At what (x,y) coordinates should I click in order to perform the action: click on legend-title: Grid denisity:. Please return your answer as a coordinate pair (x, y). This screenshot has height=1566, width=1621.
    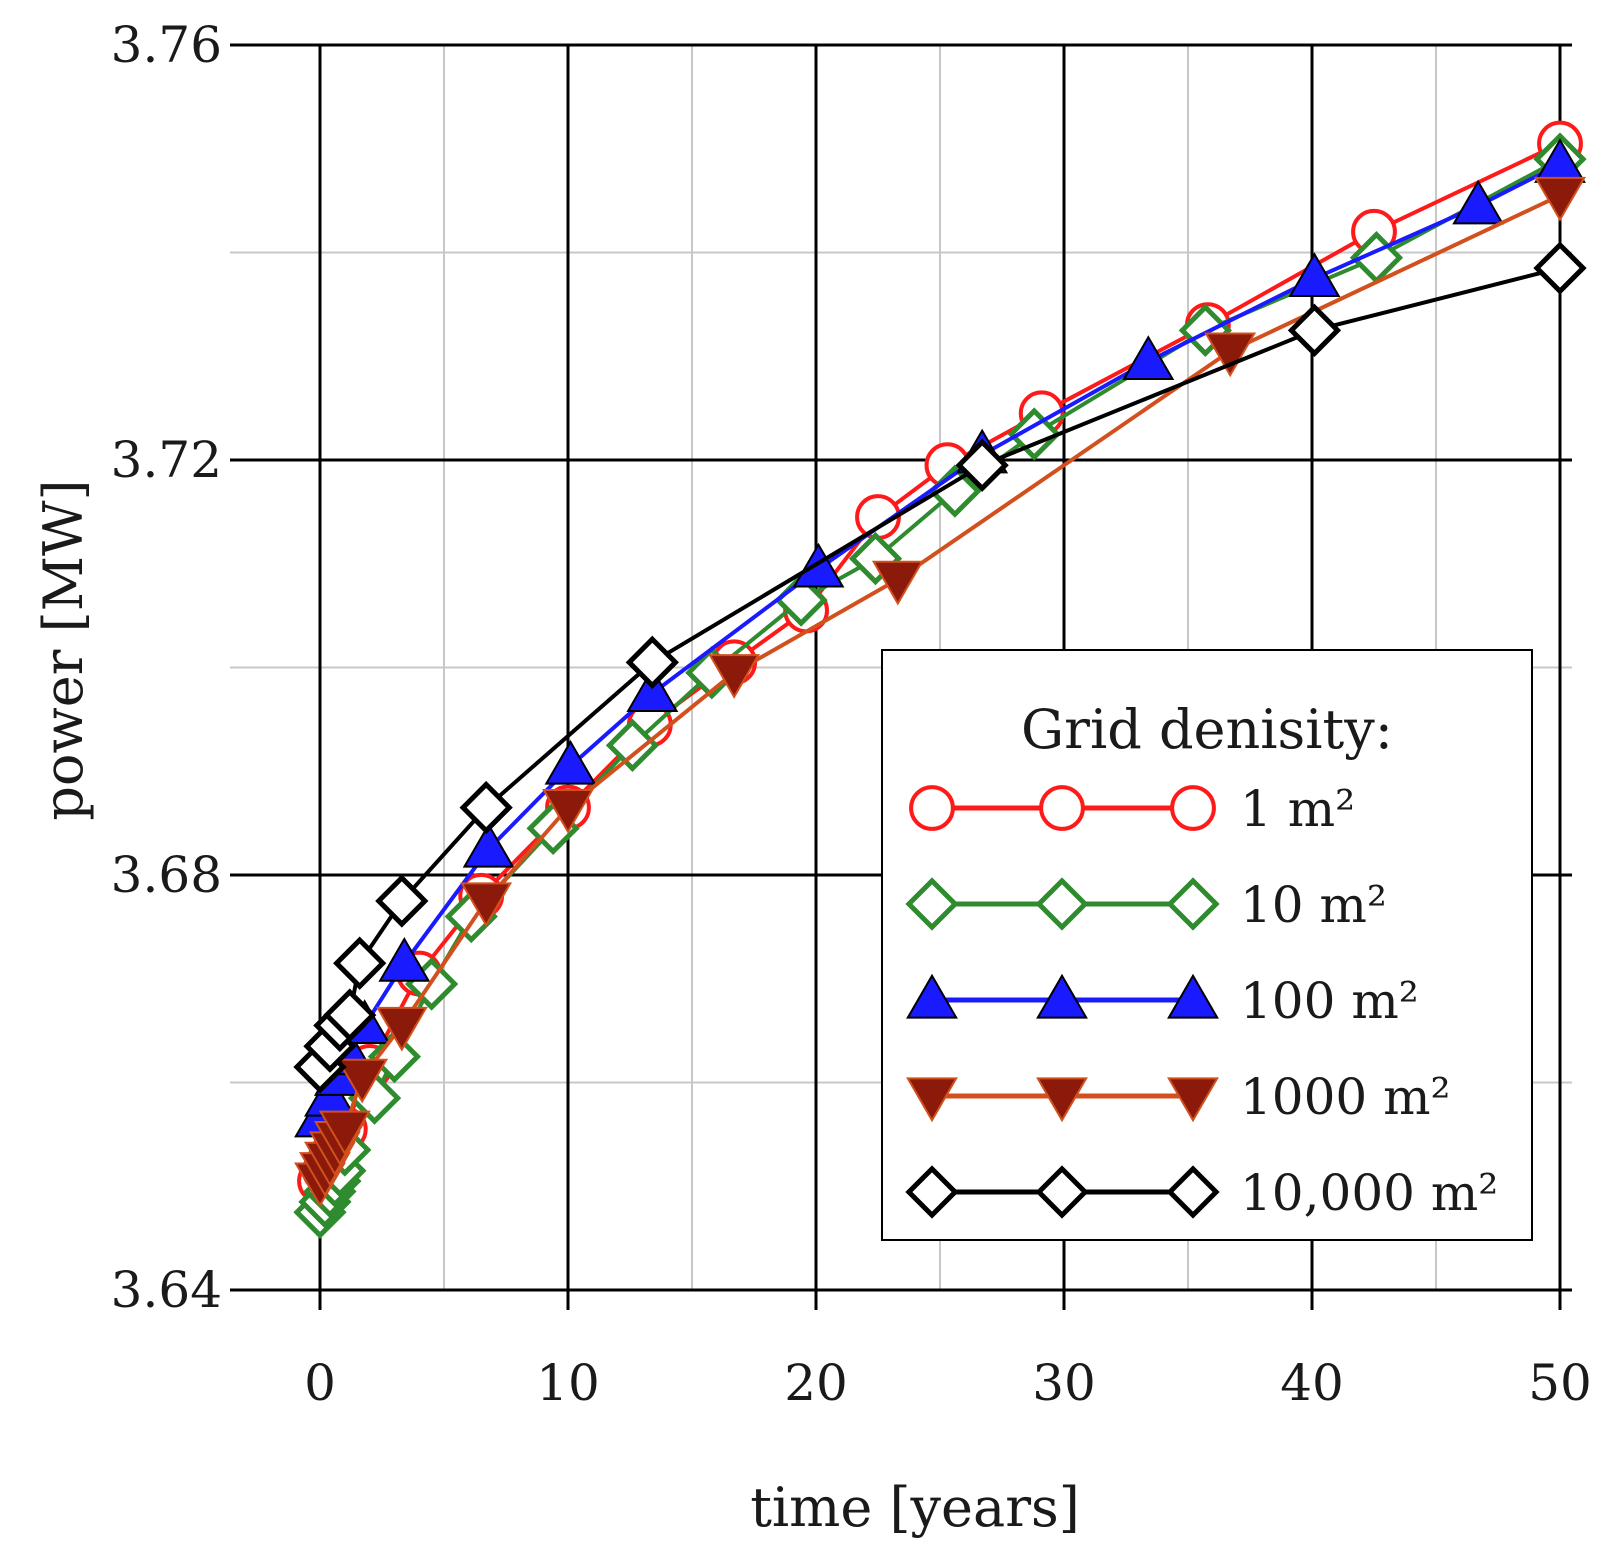
    Looking at the image, I should click on (1207, 729).